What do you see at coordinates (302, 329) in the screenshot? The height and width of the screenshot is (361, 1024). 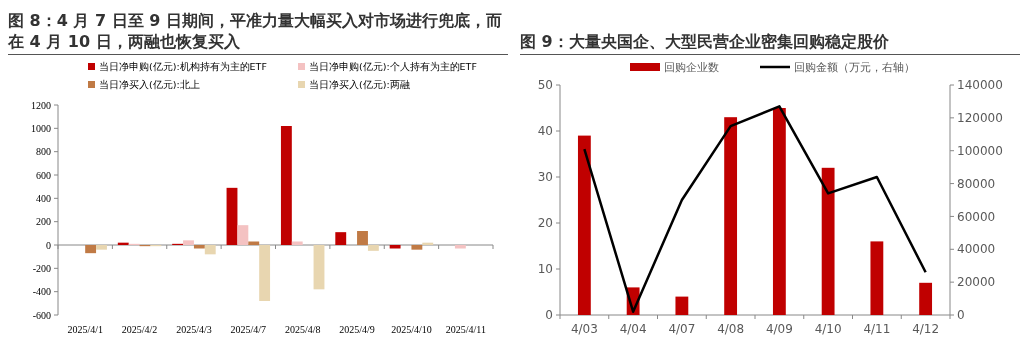 I see `x-tick-label: 2025/4/8` at bounding box center [302, 329].